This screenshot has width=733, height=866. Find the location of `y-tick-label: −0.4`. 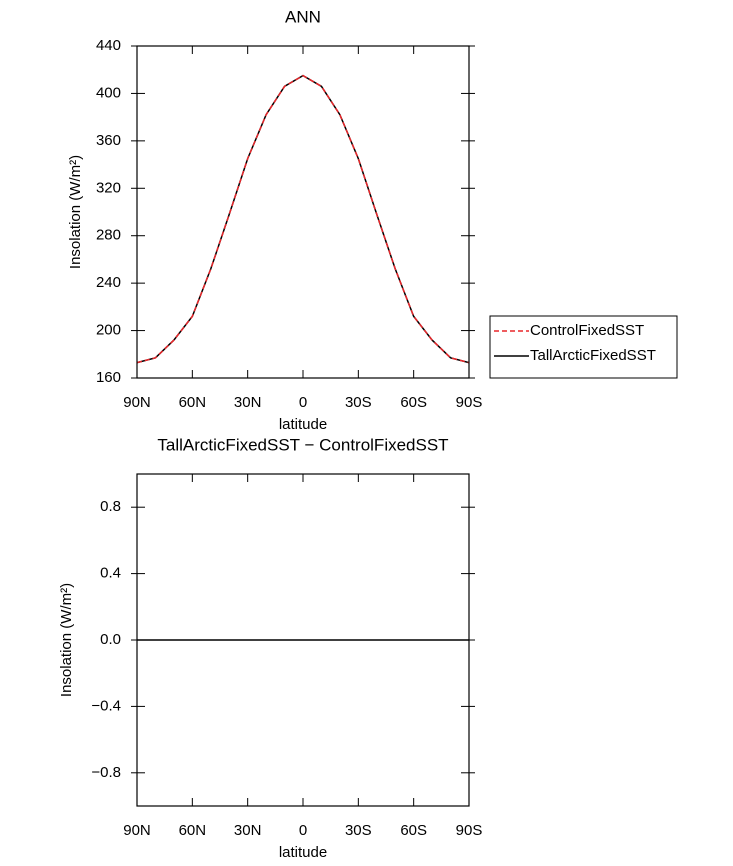

y-tick-label: −0.4 is located at coordinates (106, 705).